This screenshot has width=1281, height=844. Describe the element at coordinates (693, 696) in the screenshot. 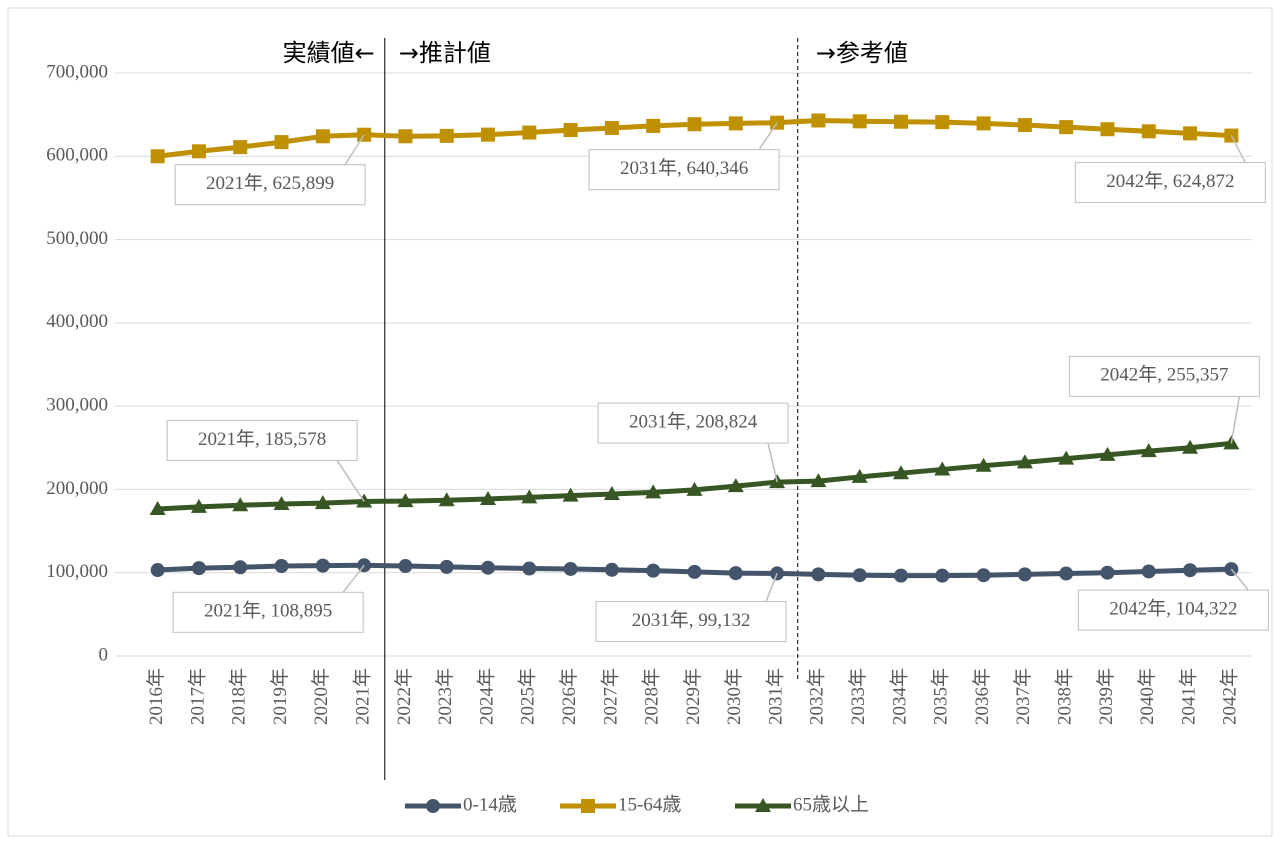

I see `x-tick-label: 2029年` at that location.